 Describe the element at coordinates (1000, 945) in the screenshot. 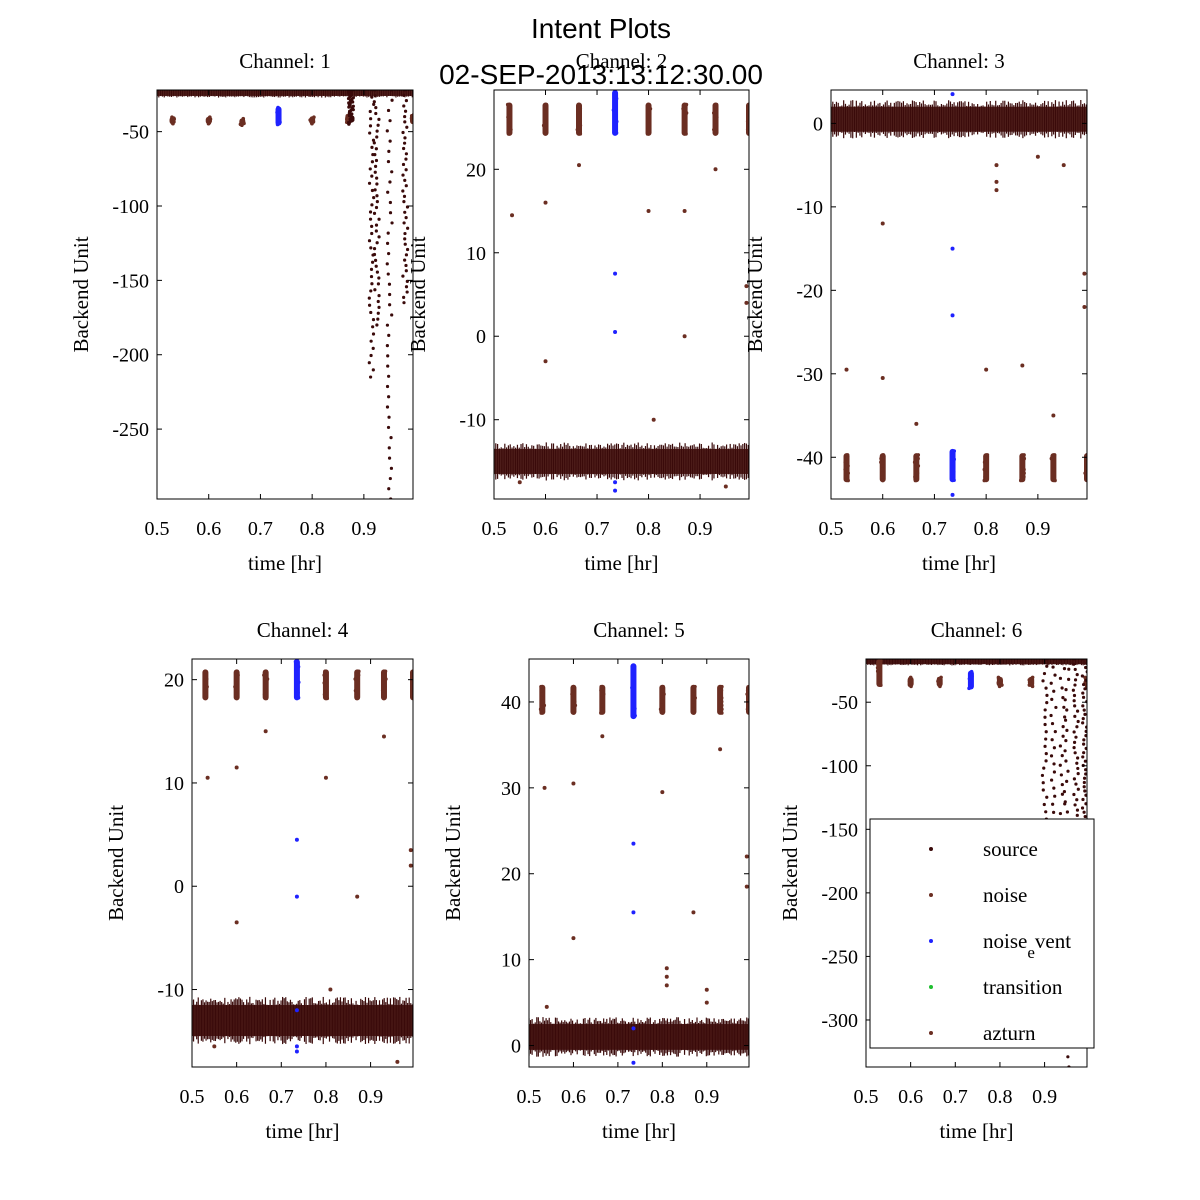

I see `legend-item-noise_event: noiseevent` at that location.